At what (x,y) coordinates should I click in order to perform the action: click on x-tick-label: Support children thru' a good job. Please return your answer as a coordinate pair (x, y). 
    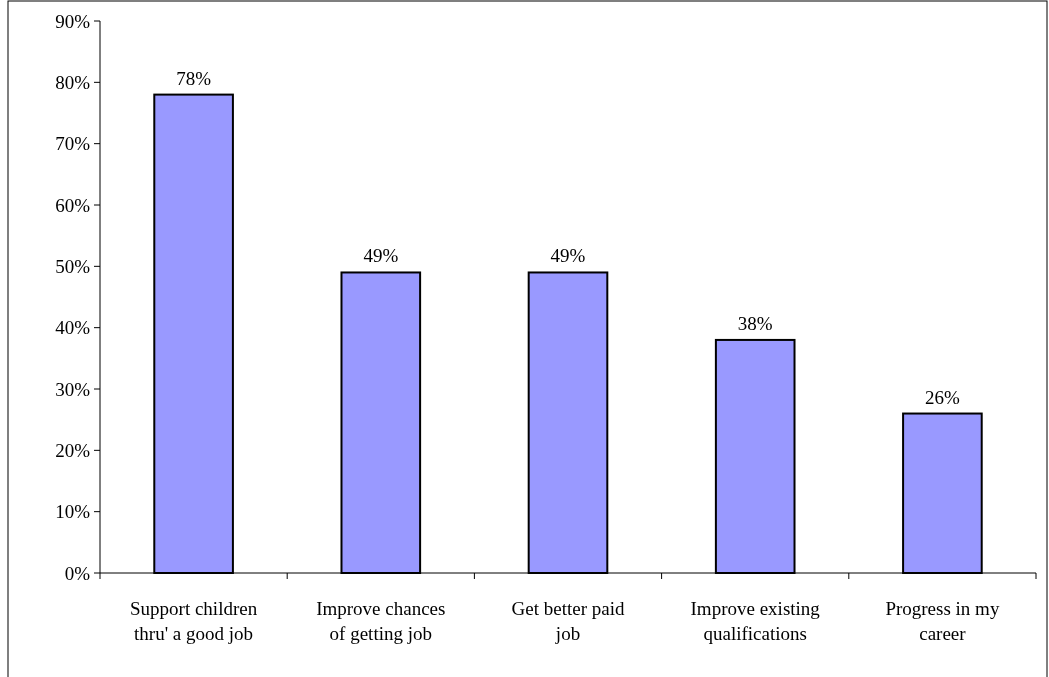
    Looking at the image, I should click on (194, 621).